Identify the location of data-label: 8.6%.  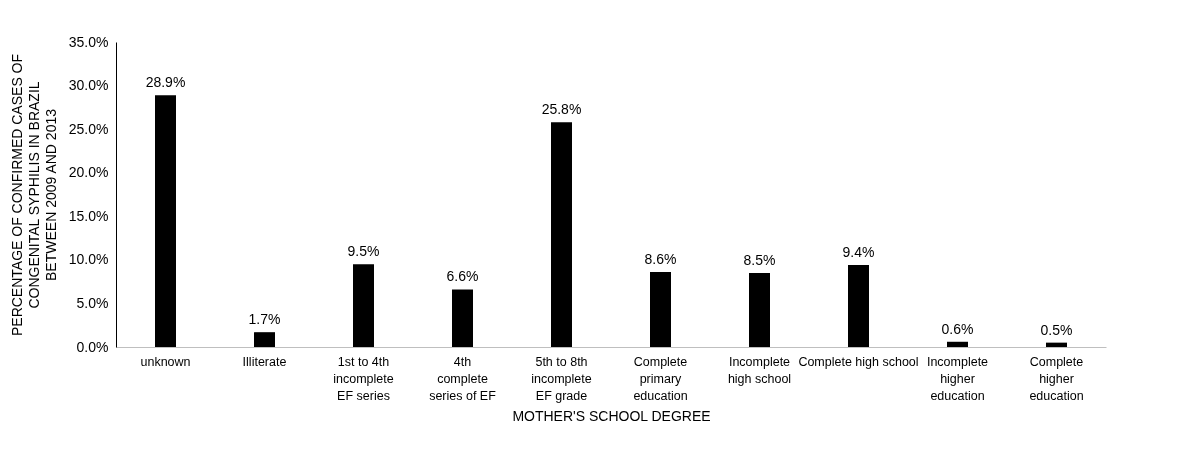
(660, 259).